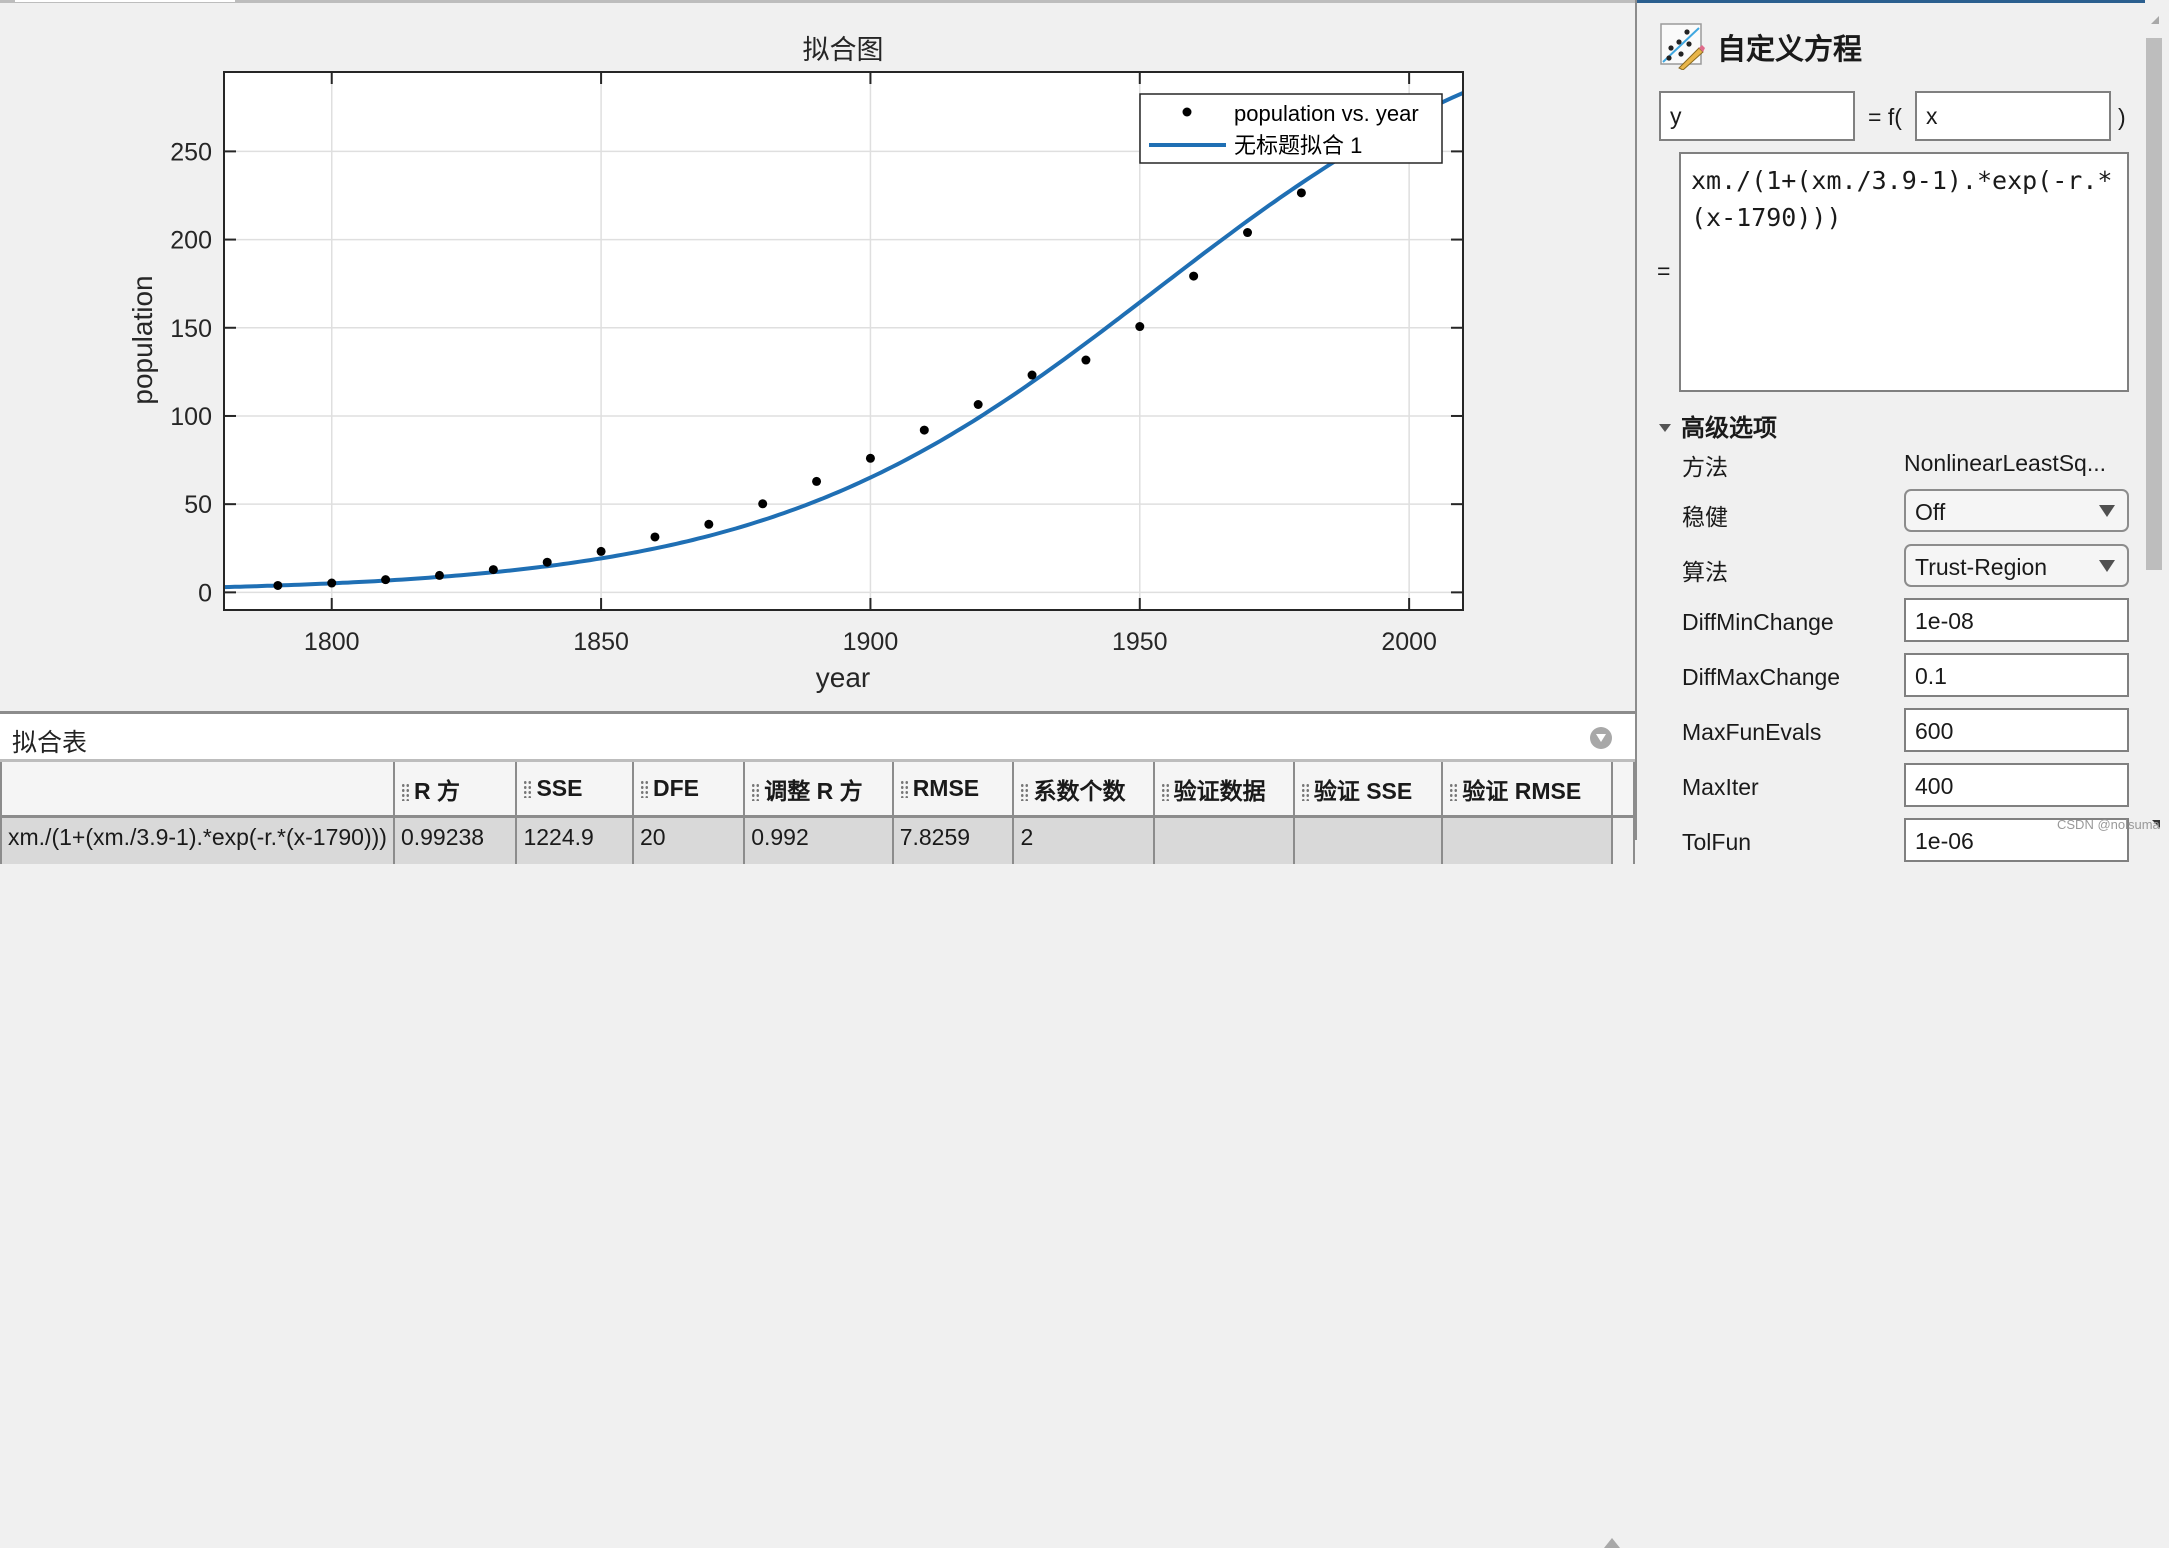 The width and height of the screenshot is (2169, 1548). I want to click on tolfun-label: TolFun, so click(1717, 842).